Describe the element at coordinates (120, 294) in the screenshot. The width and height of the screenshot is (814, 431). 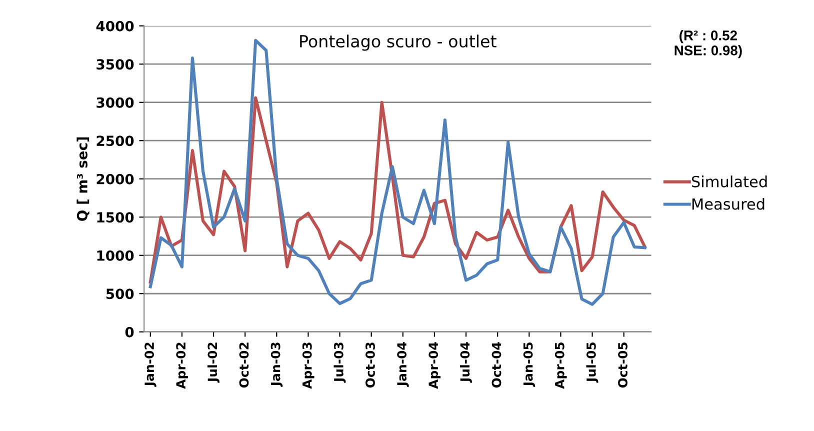
I see `y-tick-label: 500` at that location.